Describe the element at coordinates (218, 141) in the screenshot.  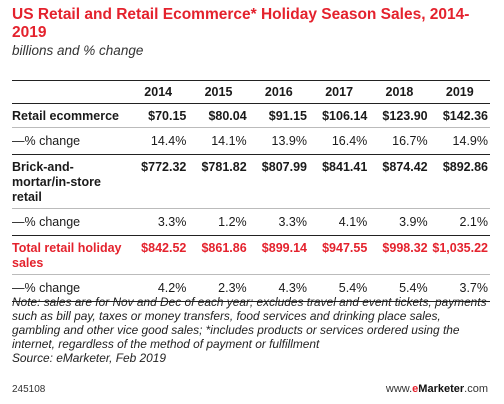
I see `table-cell: 14.1%` at that location.